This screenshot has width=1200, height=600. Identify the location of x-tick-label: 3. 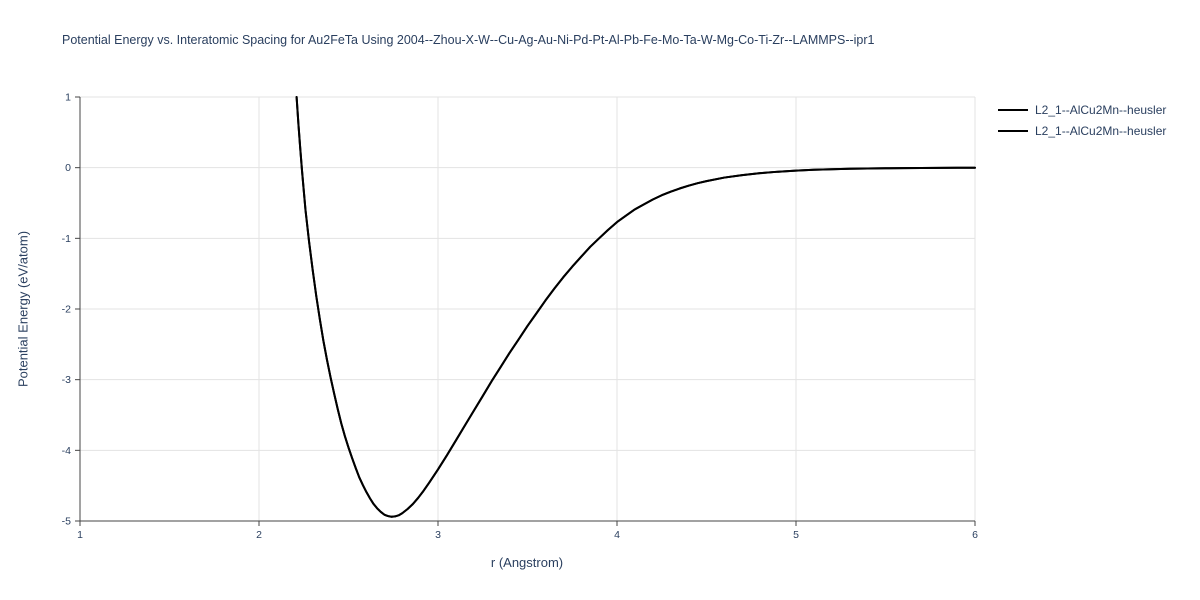
(438, 535).